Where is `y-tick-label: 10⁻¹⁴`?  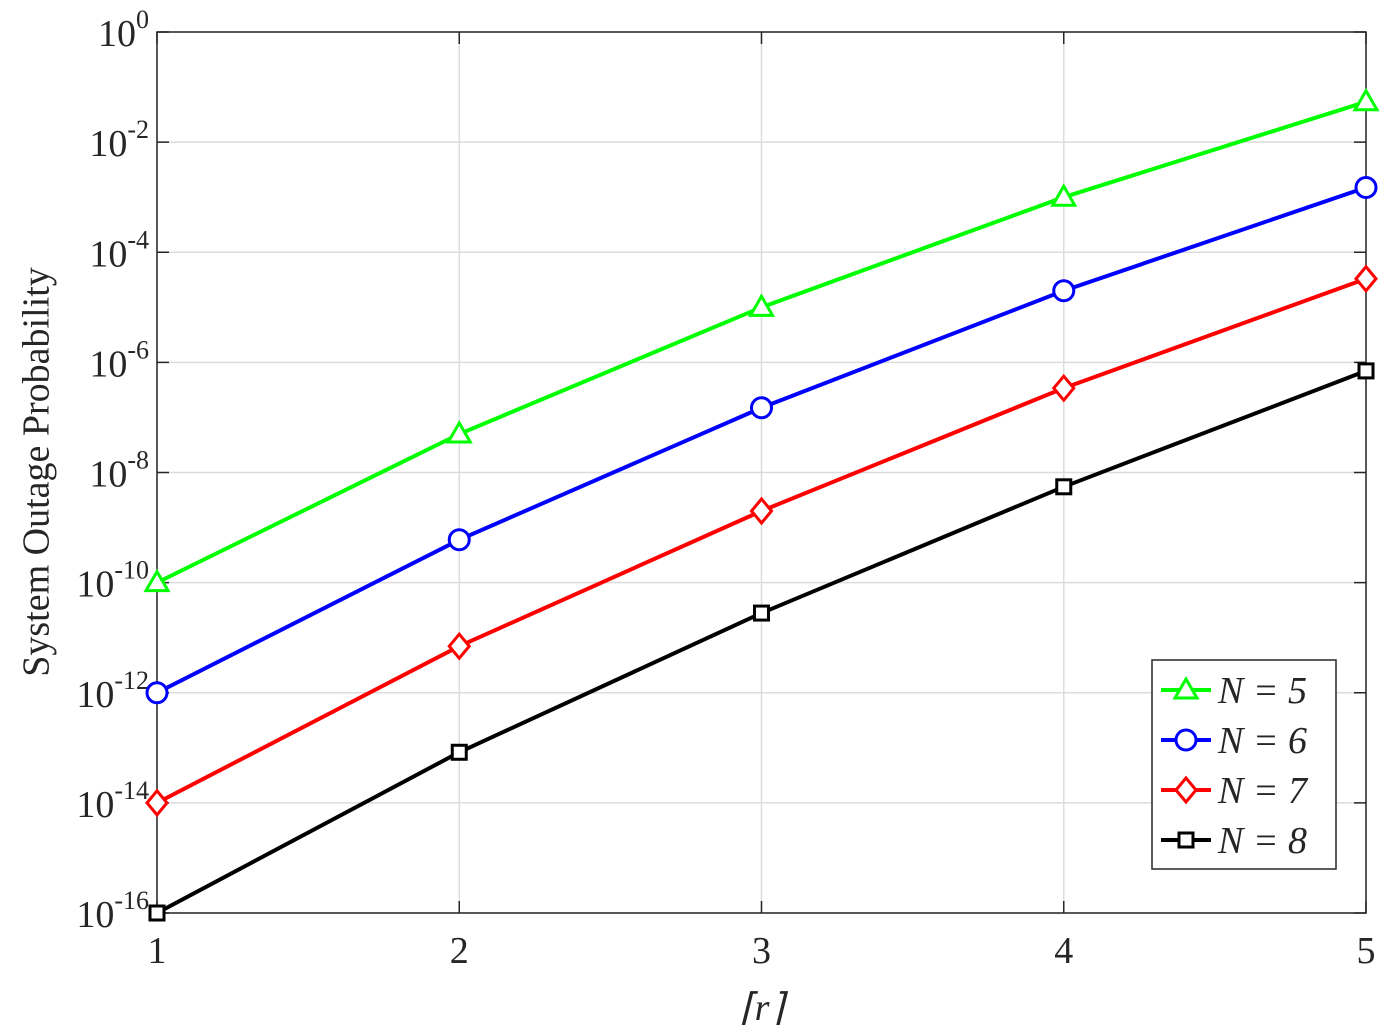 y-tick-label: 10⁻¹⁴ is located at coordinates (112, 801).